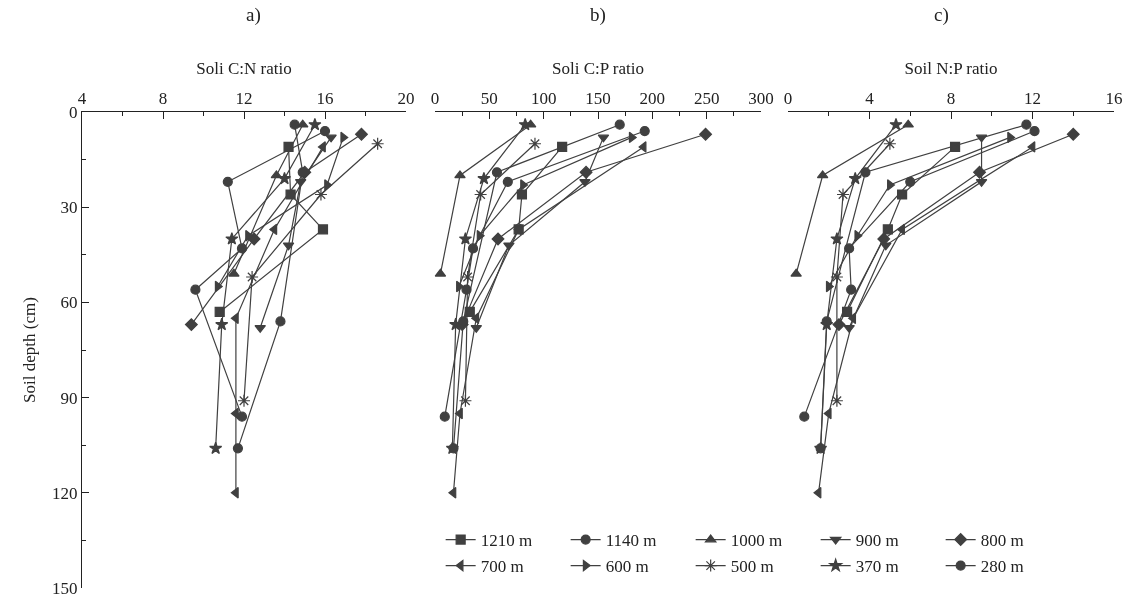 This screenshot has width=1131, height=599. Describe the element at coordinates (598, 15) in the screenshot. I see `chart-title: b)` at that location.